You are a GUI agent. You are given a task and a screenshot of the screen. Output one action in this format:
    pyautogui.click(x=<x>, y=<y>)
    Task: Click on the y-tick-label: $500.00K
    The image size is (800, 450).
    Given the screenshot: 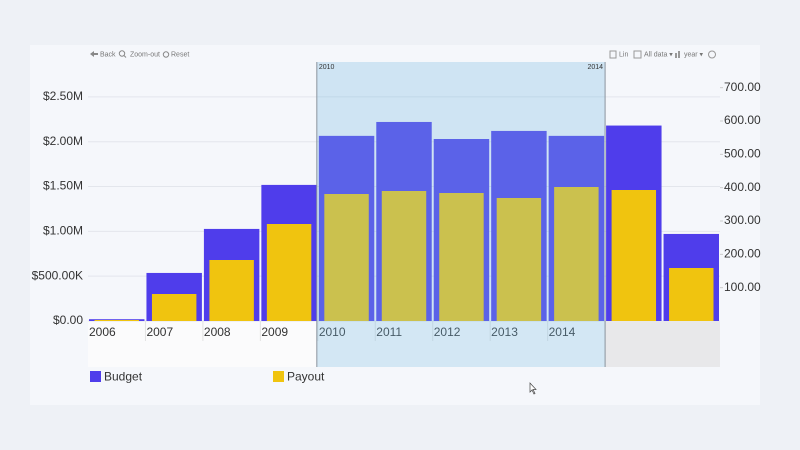 What is the action you would take?
    pyautogui.click(x=57, y=275)
    